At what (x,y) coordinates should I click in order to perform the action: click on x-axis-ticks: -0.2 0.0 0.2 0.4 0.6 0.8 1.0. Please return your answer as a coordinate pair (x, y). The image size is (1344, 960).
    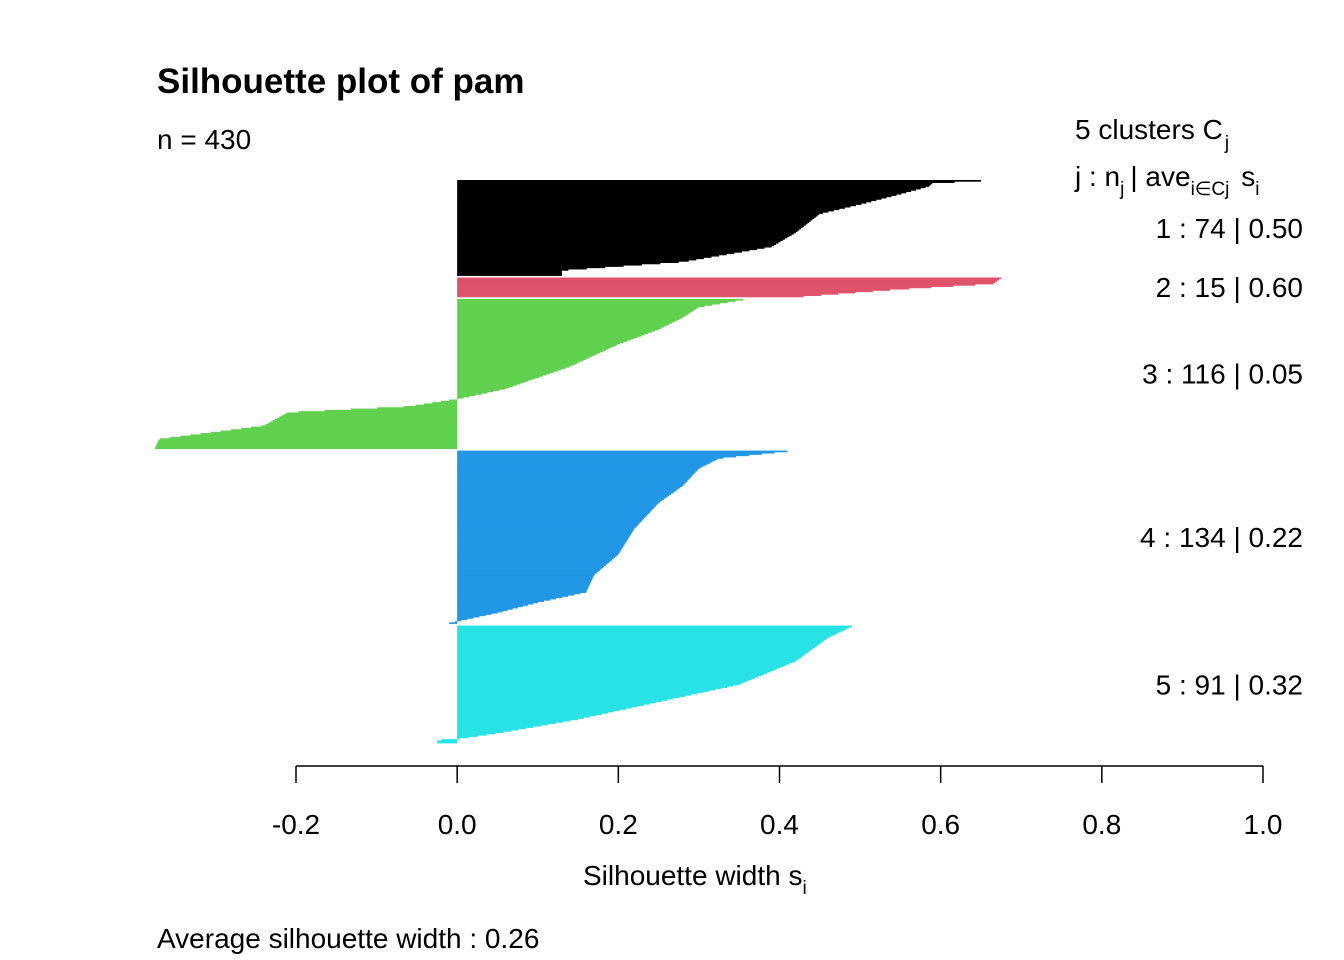
    Looking at the image, I should click on (777, 803).